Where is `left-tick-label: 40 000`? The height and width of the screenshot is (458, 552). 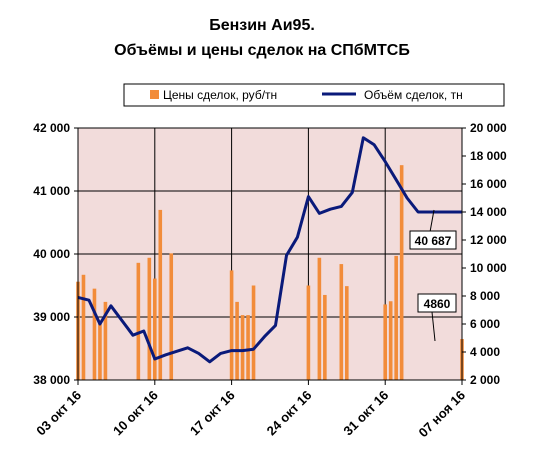 left-tick-label: 40 000 is located at coordinates (51, 254).